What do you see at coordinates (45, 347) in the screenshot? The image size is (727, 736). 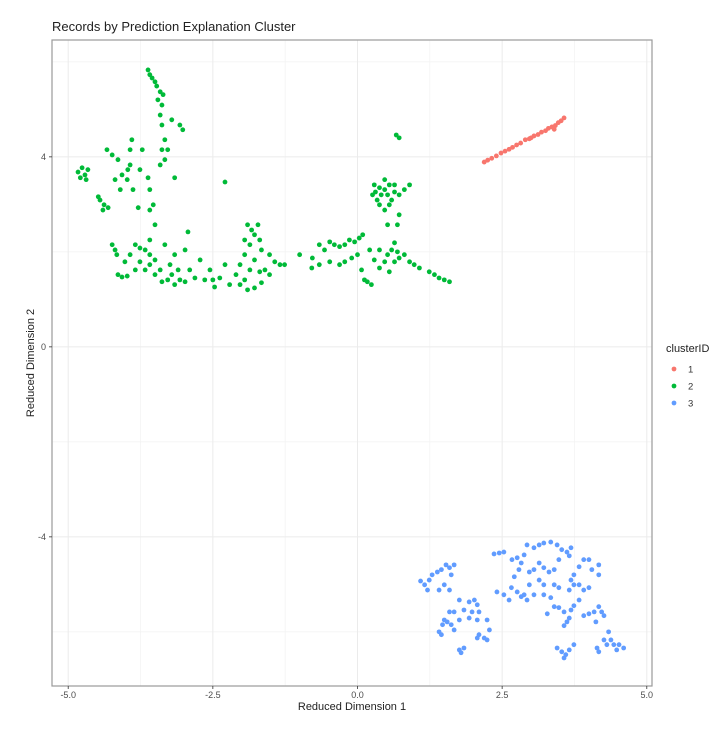 I see `y-axis: 4 0 -4` at bounding box center [45, 347].